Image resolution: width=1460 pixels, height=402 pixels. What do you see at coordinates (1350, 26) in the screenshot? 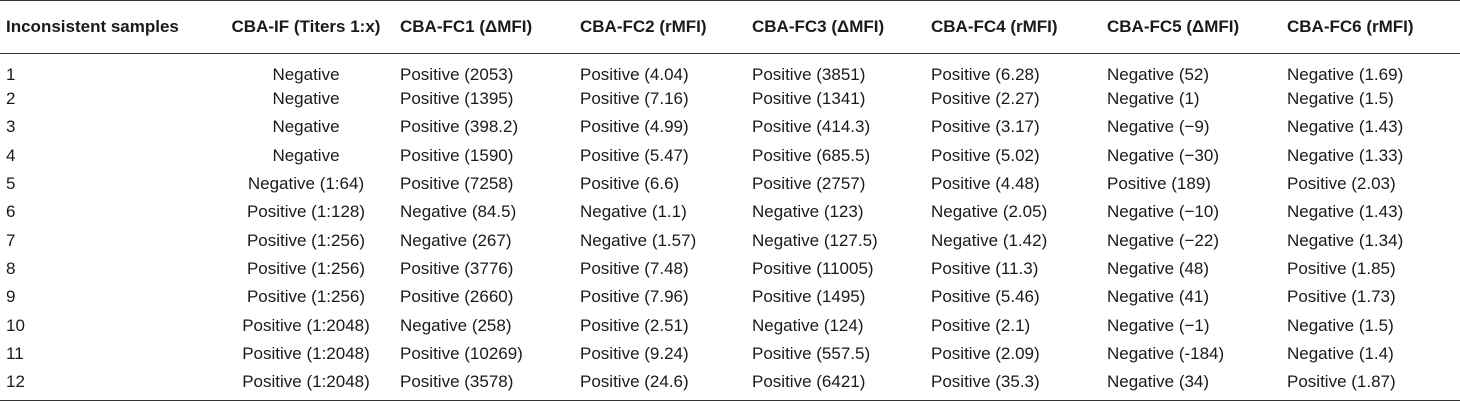
I see `header-cba-fc6: CBA-FC6 (rMFI)` at bounding box center [1350, 26].